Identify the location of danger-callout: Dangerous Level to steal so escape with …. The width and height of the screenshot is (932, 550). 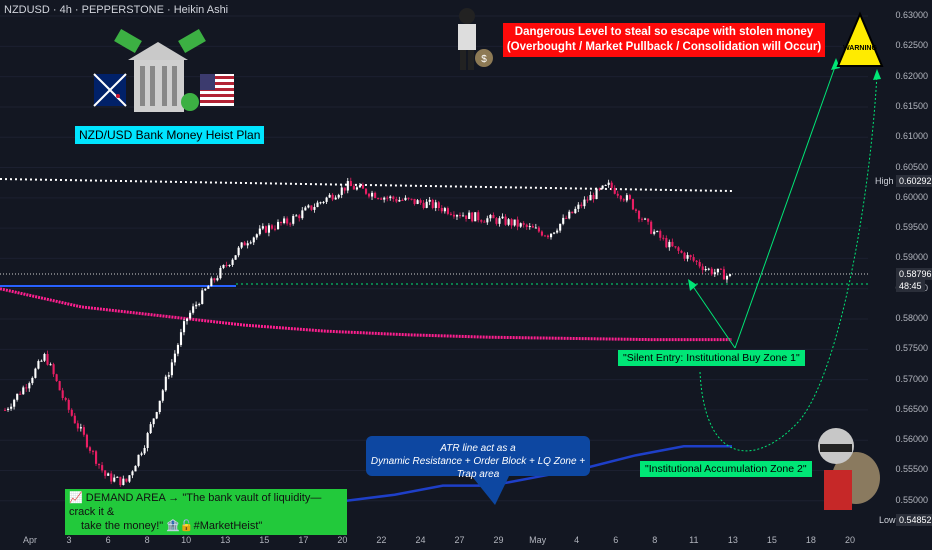
(664, 40).